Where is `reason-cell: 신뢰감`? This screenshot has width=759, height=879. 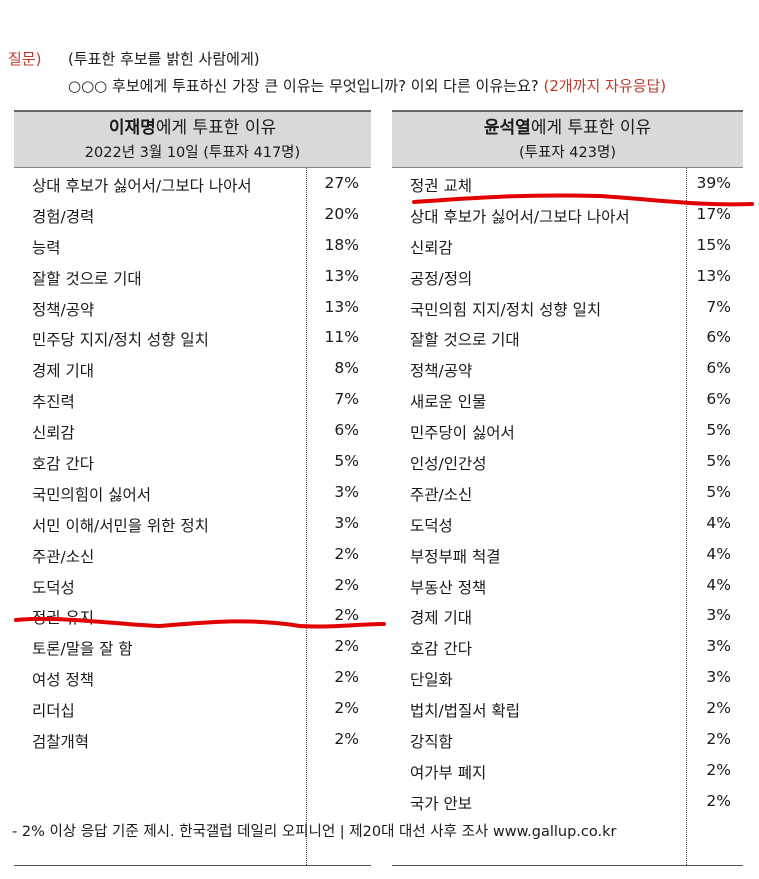
reason-cell: 신뢰감 is located at coordinates (431, 247).